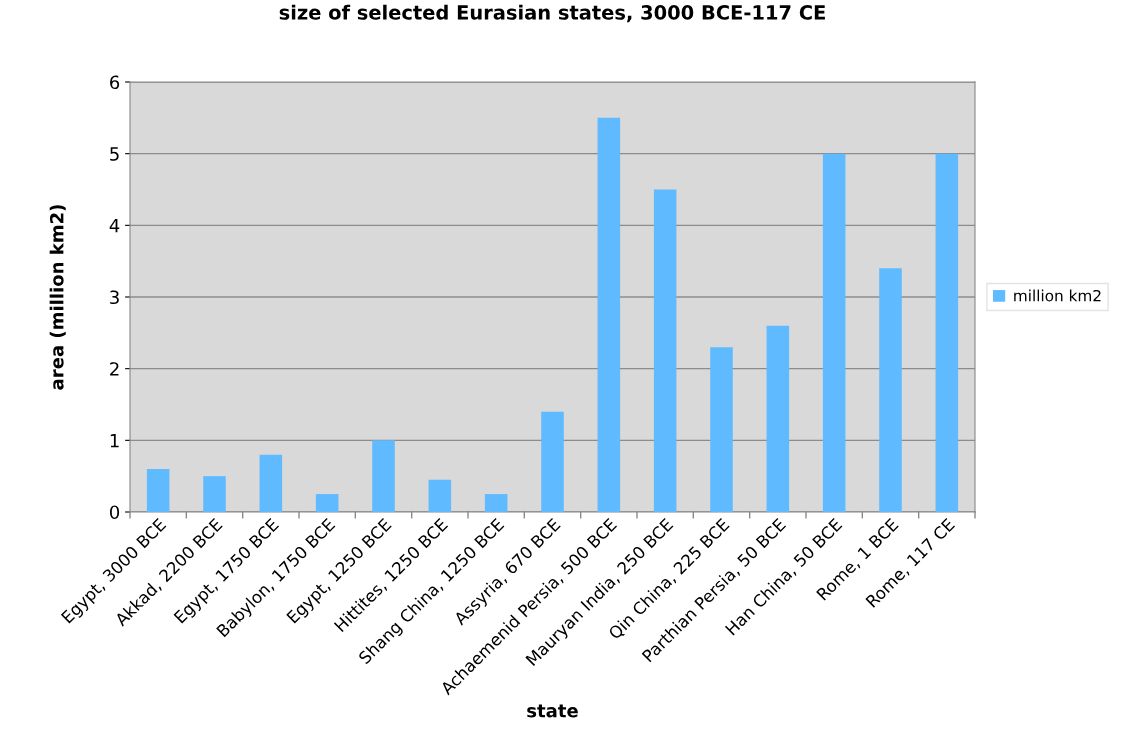 The width and height of the screenshot is (1125, 742). I want to click on y-tick-label: 6, so click(115, 82).